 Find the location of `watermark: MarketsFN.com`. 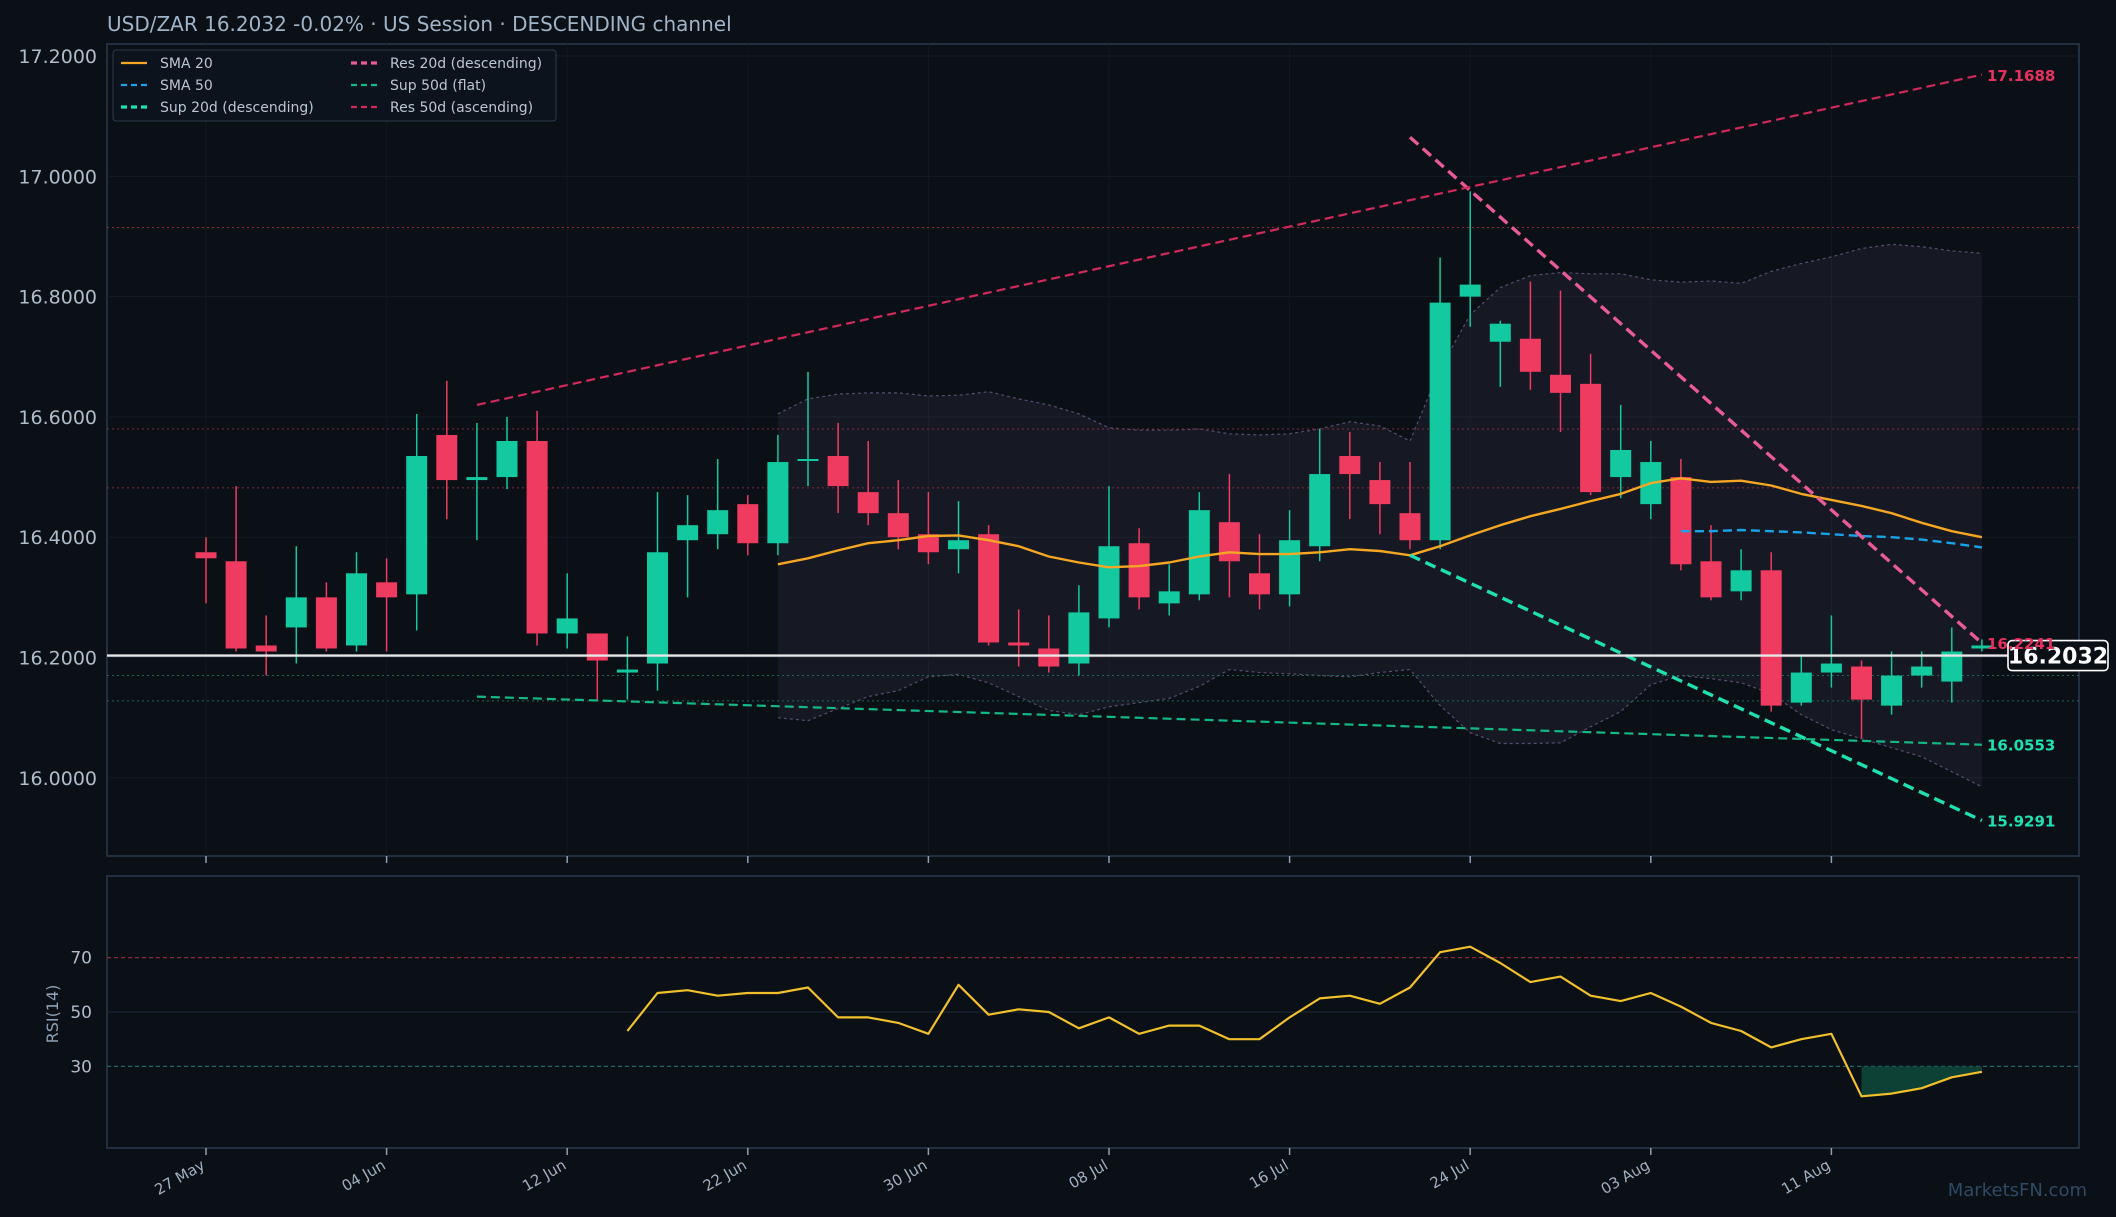

watermark: MarketsFN.com is located at coordinates (2017, 1190).